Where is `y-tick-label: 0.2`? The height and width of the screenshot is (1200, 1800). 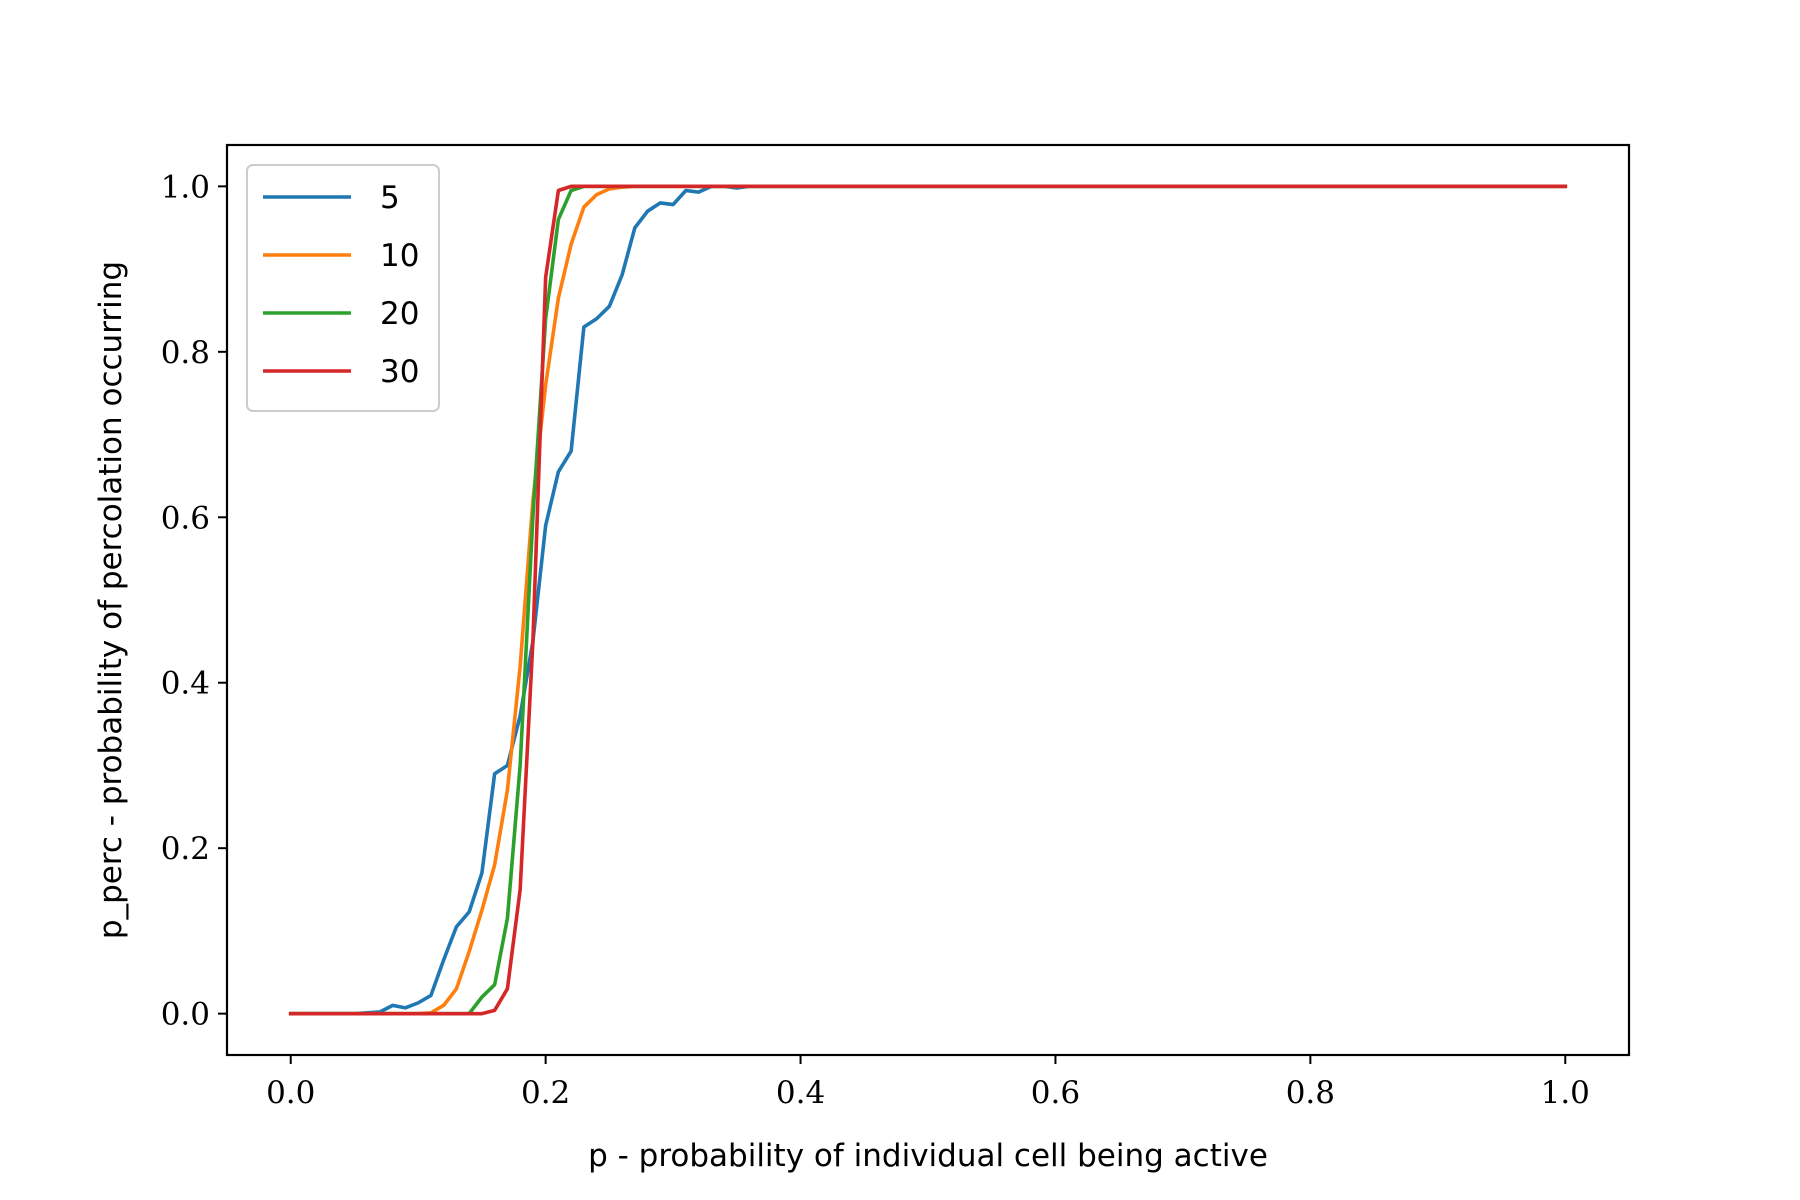
y-tick-label: 0.2 is located at coordinates (185, 849).